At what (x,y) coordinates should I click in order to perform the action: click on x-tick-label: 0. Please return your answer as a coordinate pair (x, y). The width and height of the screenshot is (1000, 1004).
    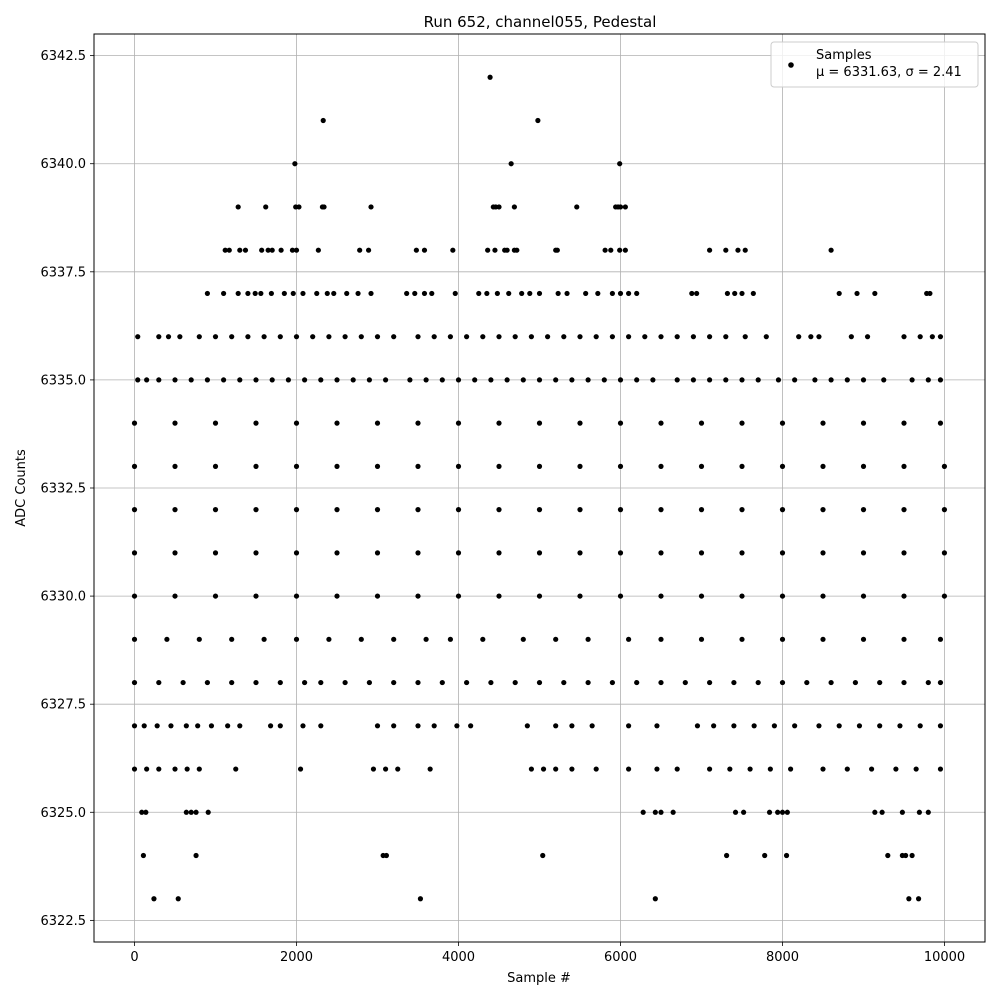
    Looking at the image, I should click on (134, 957).